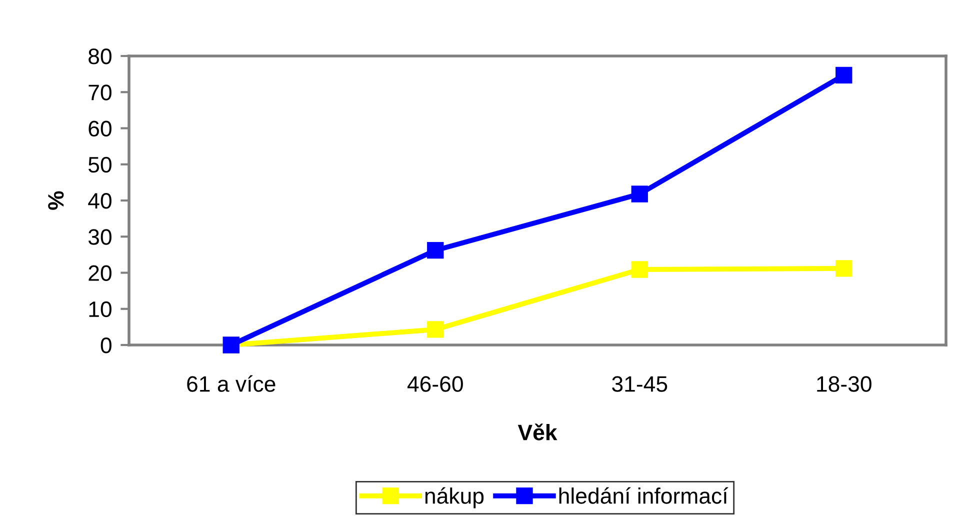 This screenshot has width=954, height=516. I want to click on y-axis-title: %, so click(56, 200).